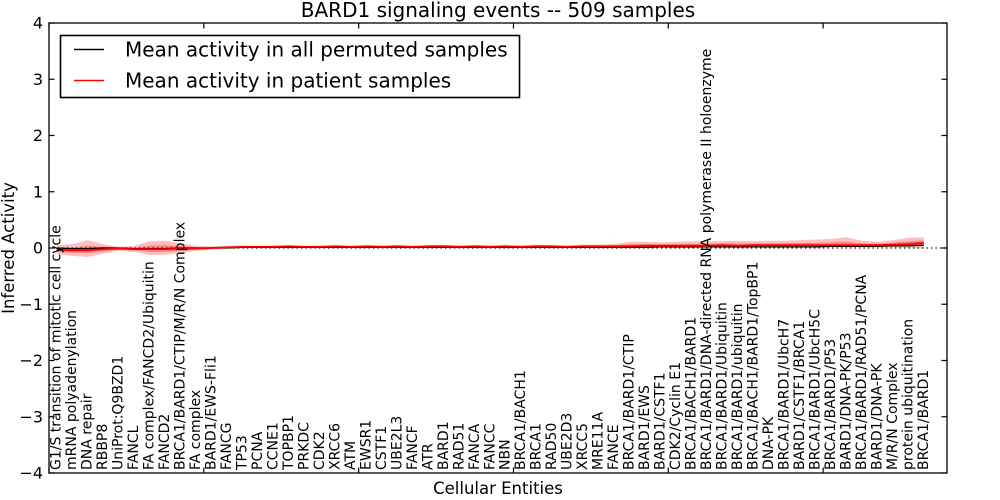 The image size is (1000, 500). Describe the element at coordinates (288, 81) in the screenshot. I see `legend-label-patient: Mean activity in patient samples` at that location.